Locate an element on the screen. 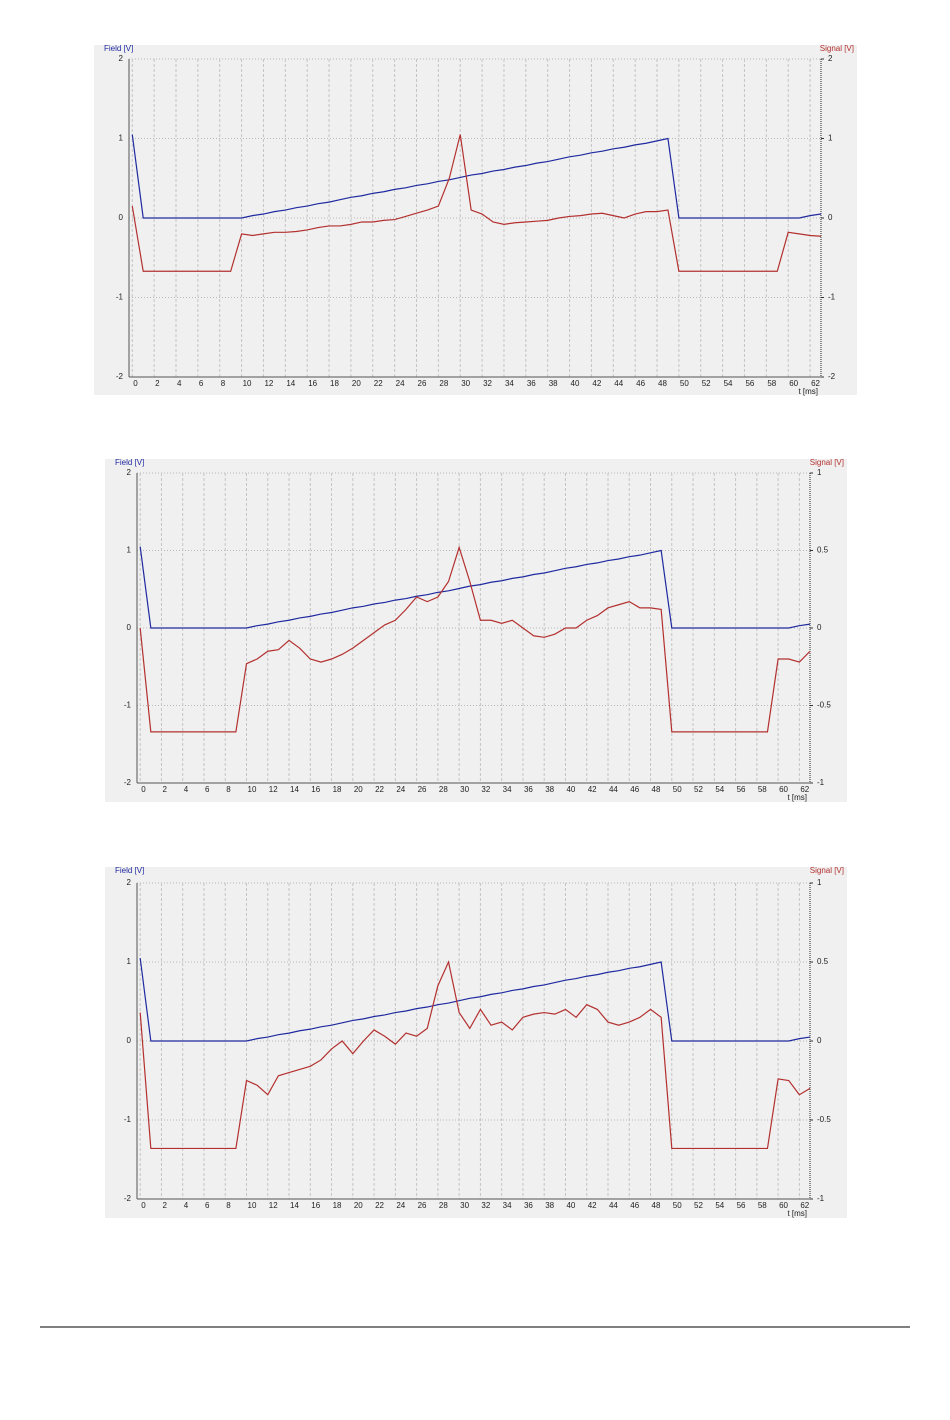 The image size is (950, 1420). x-tick-label: 54 is located at coordinates (728, 383).